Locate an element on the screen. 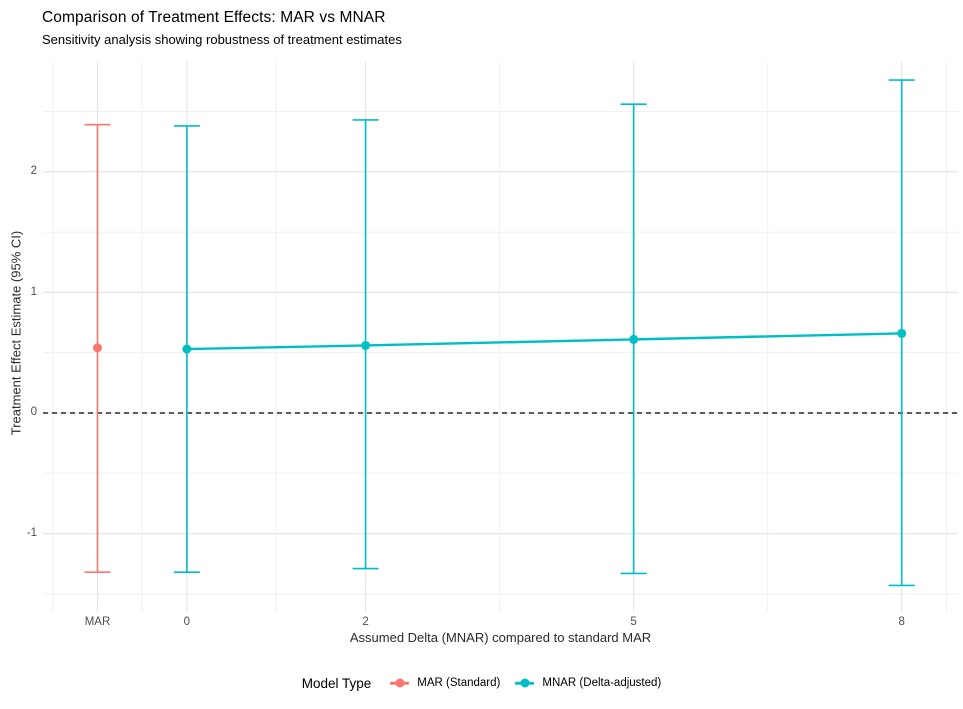 The image size is (963, 709). trend-line-mnar-delta-adjusted- is located at coordinates (544, 341).